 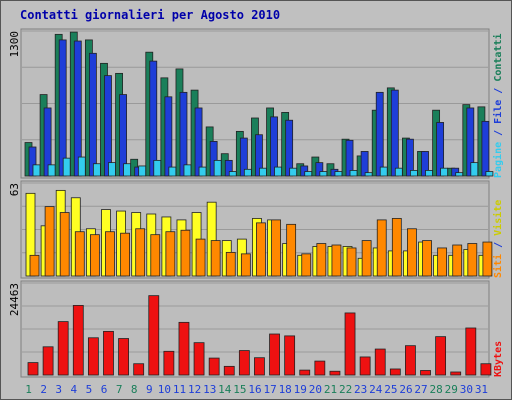 What do you see at coordinates (149, 389) in the screenshot?
I see `x-tick-label-day-9: 9` at bounding box center [149, 389].